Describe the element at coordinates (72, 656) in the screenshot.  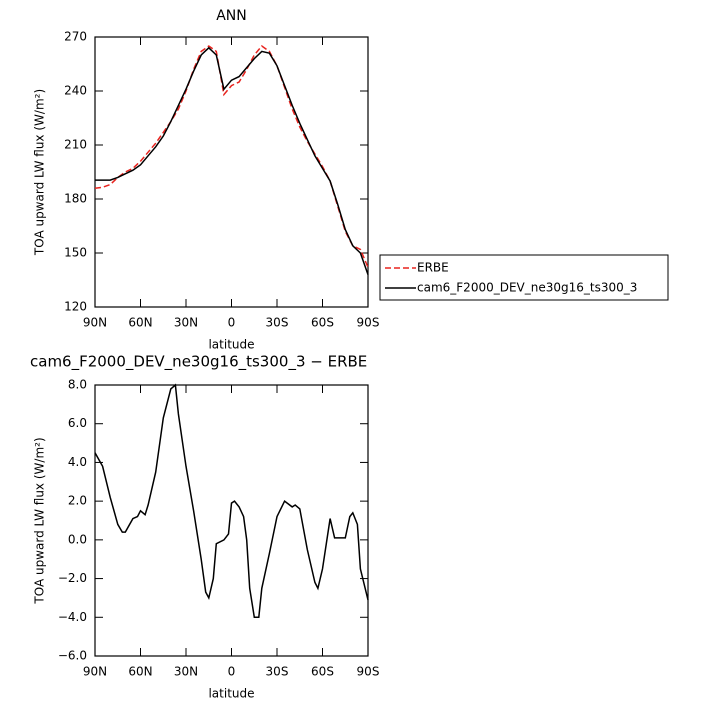
I see `y-tick-label: −6.0` at that location.